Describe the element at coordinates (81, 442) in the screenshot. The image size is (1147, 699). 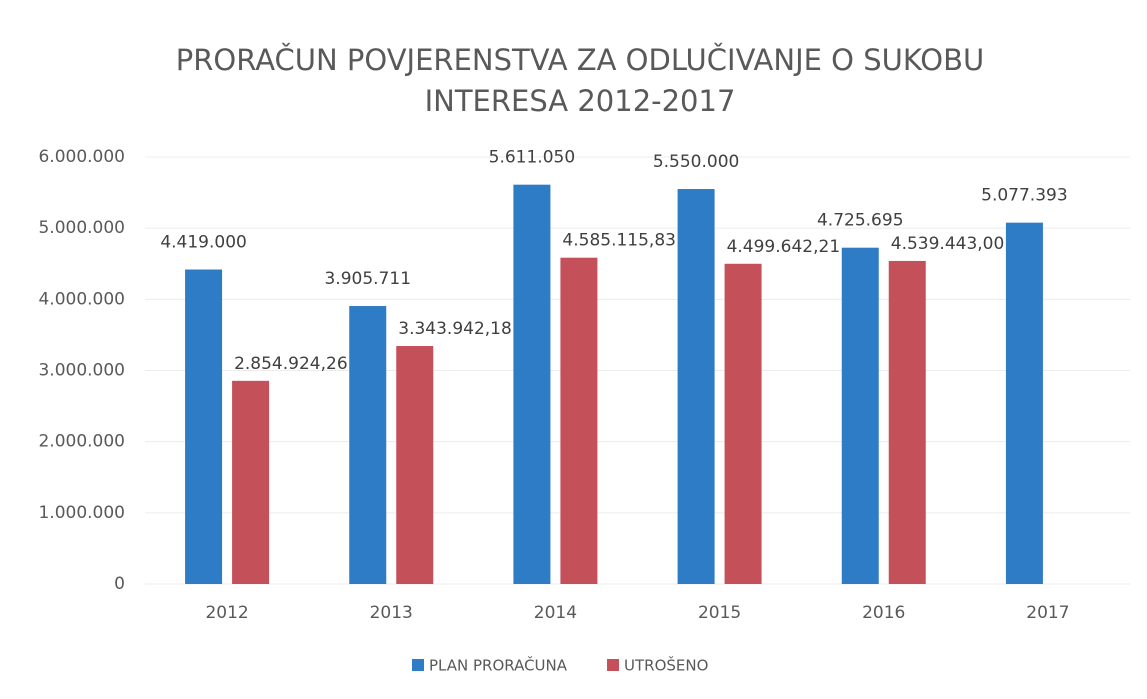
I see `y-tick-label: 2.000.000` at that location.